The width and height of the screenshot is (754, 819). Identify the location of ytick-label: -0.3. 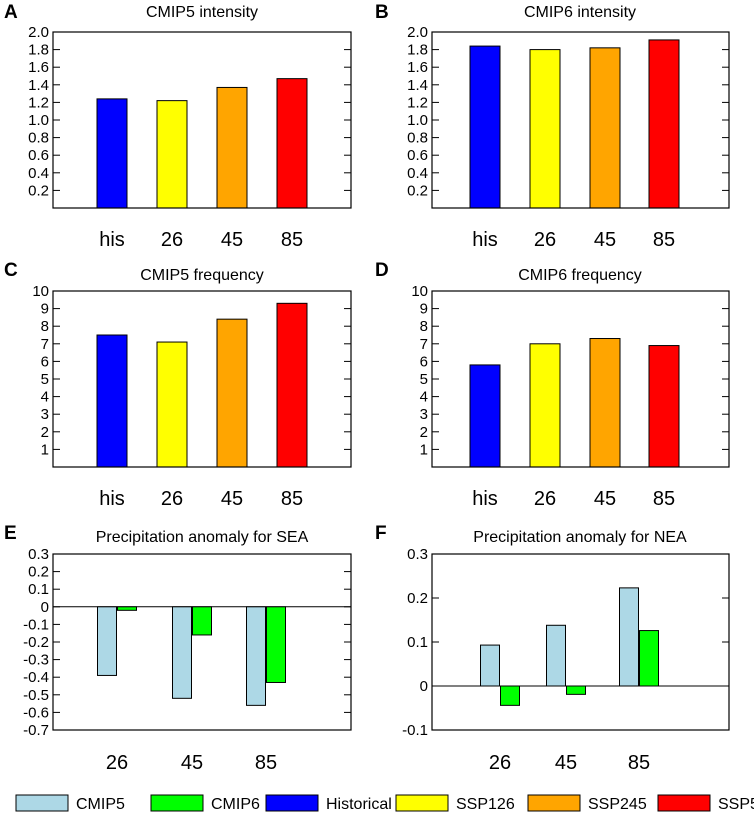
(36, 660).